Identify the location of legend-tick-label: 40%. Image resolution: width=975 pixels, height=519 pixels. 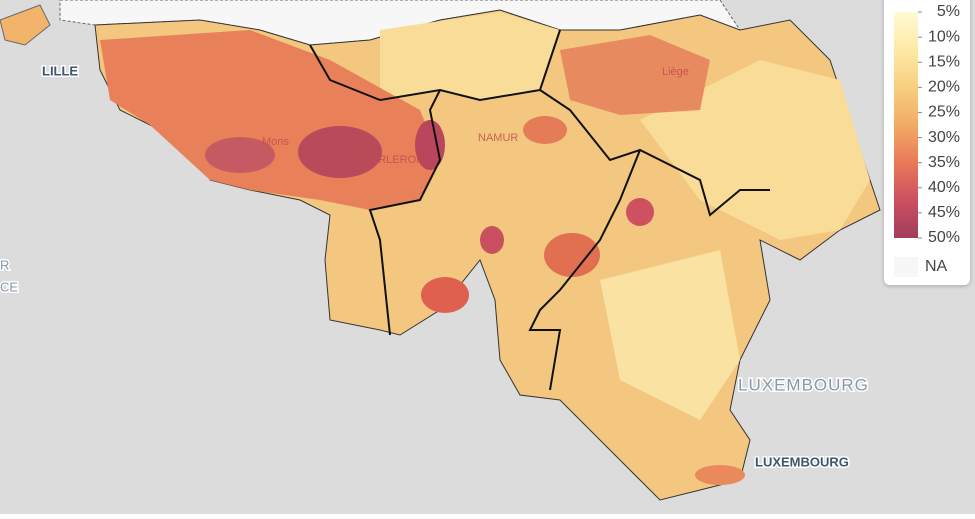
(944, 187).